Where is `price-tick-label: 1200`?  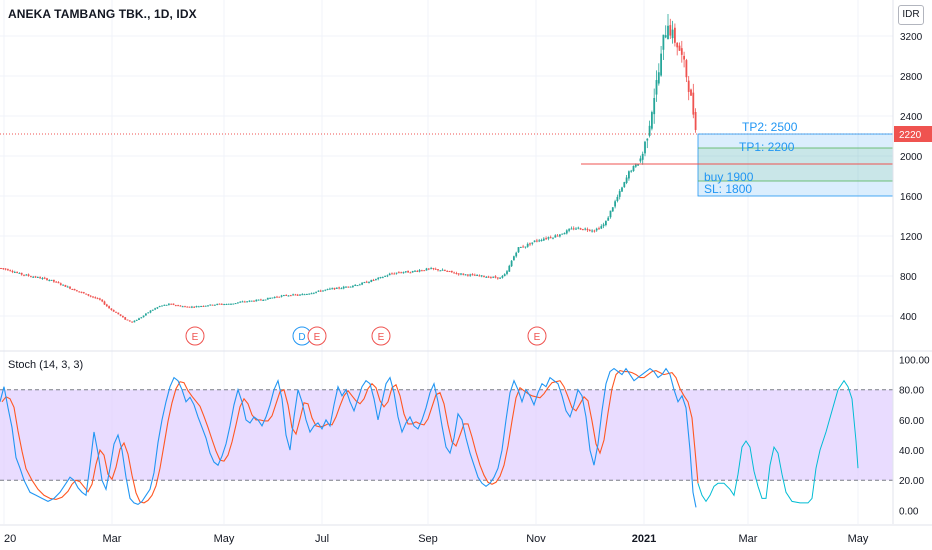
price-tick-label: 1200 is located at coordinates (911, 237).